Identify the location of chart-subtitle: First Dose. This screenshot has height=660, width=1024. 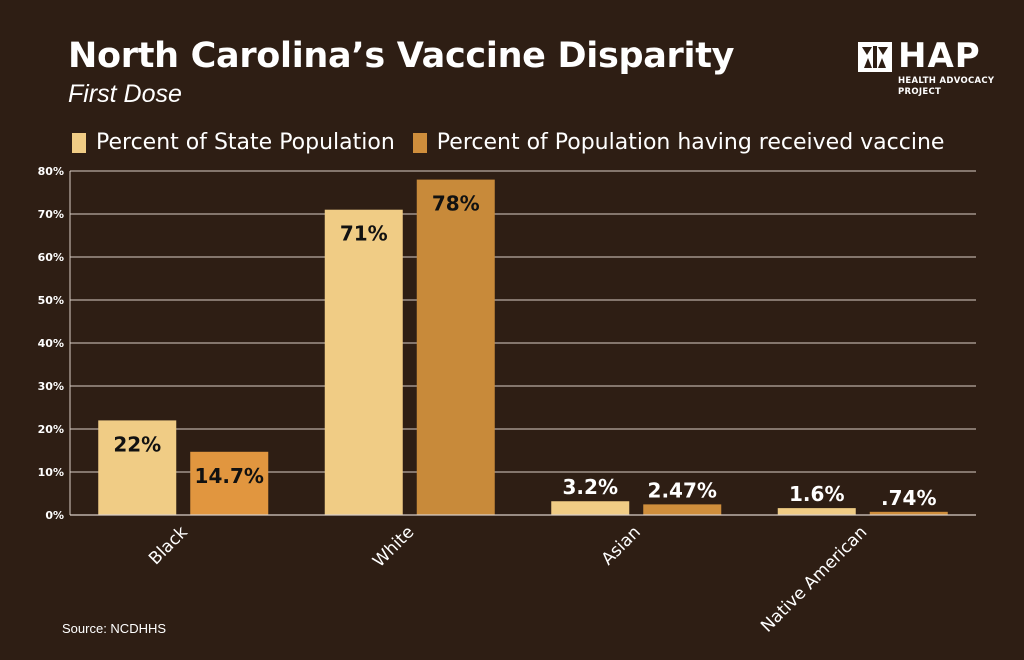
(125, 94).